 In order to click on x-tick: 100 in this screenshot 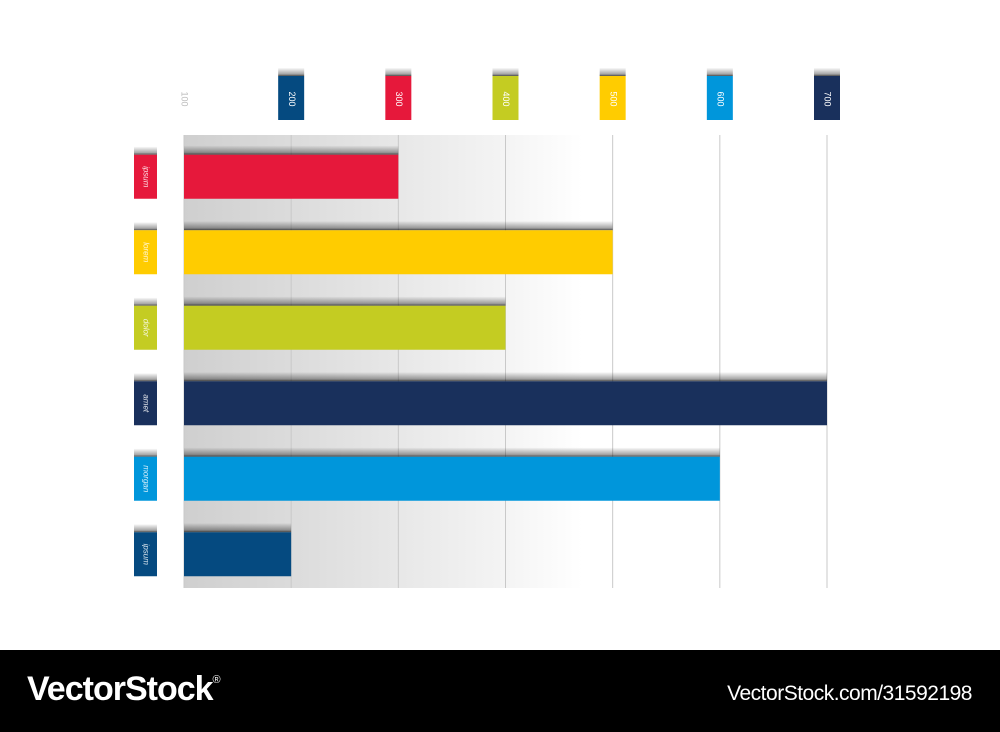, I will do `click(185, 98)`.